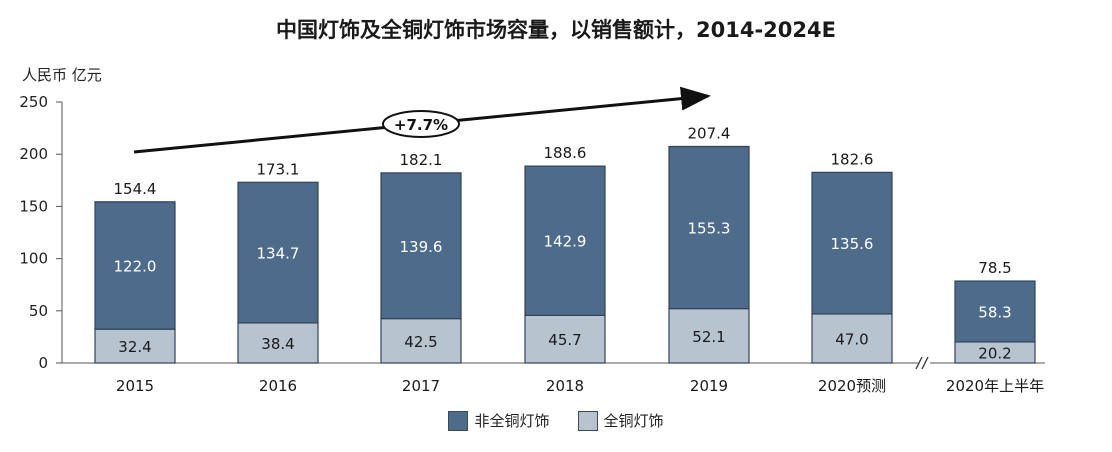 This screenshot has height=452, width=1112. What do you see at coordinates (852, 386) in the screenshot?
I see `x-tick-label: 2020预测` at bounding box center [852, 386].